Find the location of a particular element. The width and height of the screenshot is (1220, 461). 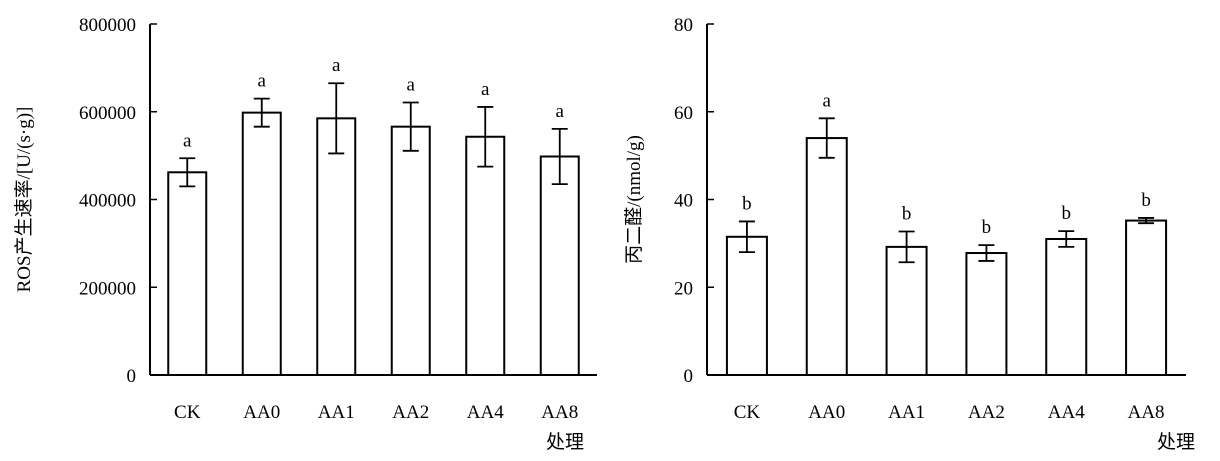

significance-label-AA1: b is located at coordinates (907, 214).